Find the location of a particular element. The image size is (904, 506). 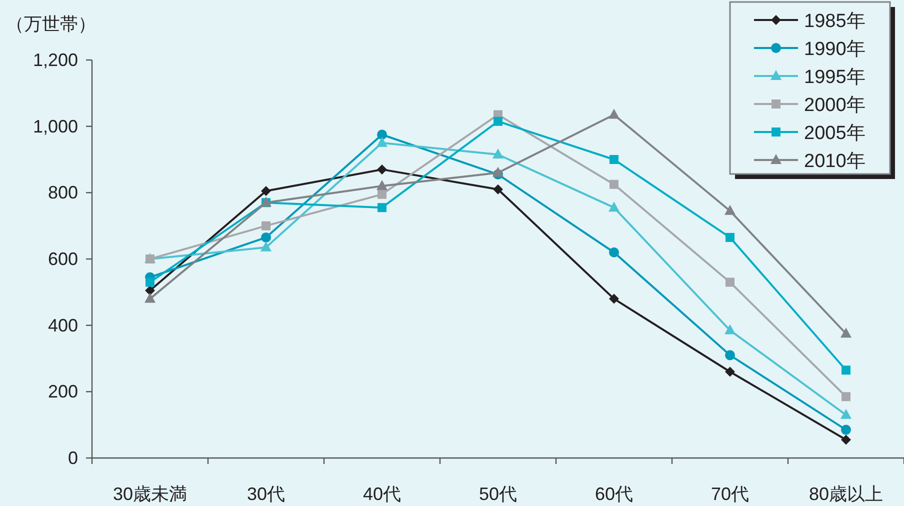

y-tick-label: 1,000 is located at coordinates (55, 126).